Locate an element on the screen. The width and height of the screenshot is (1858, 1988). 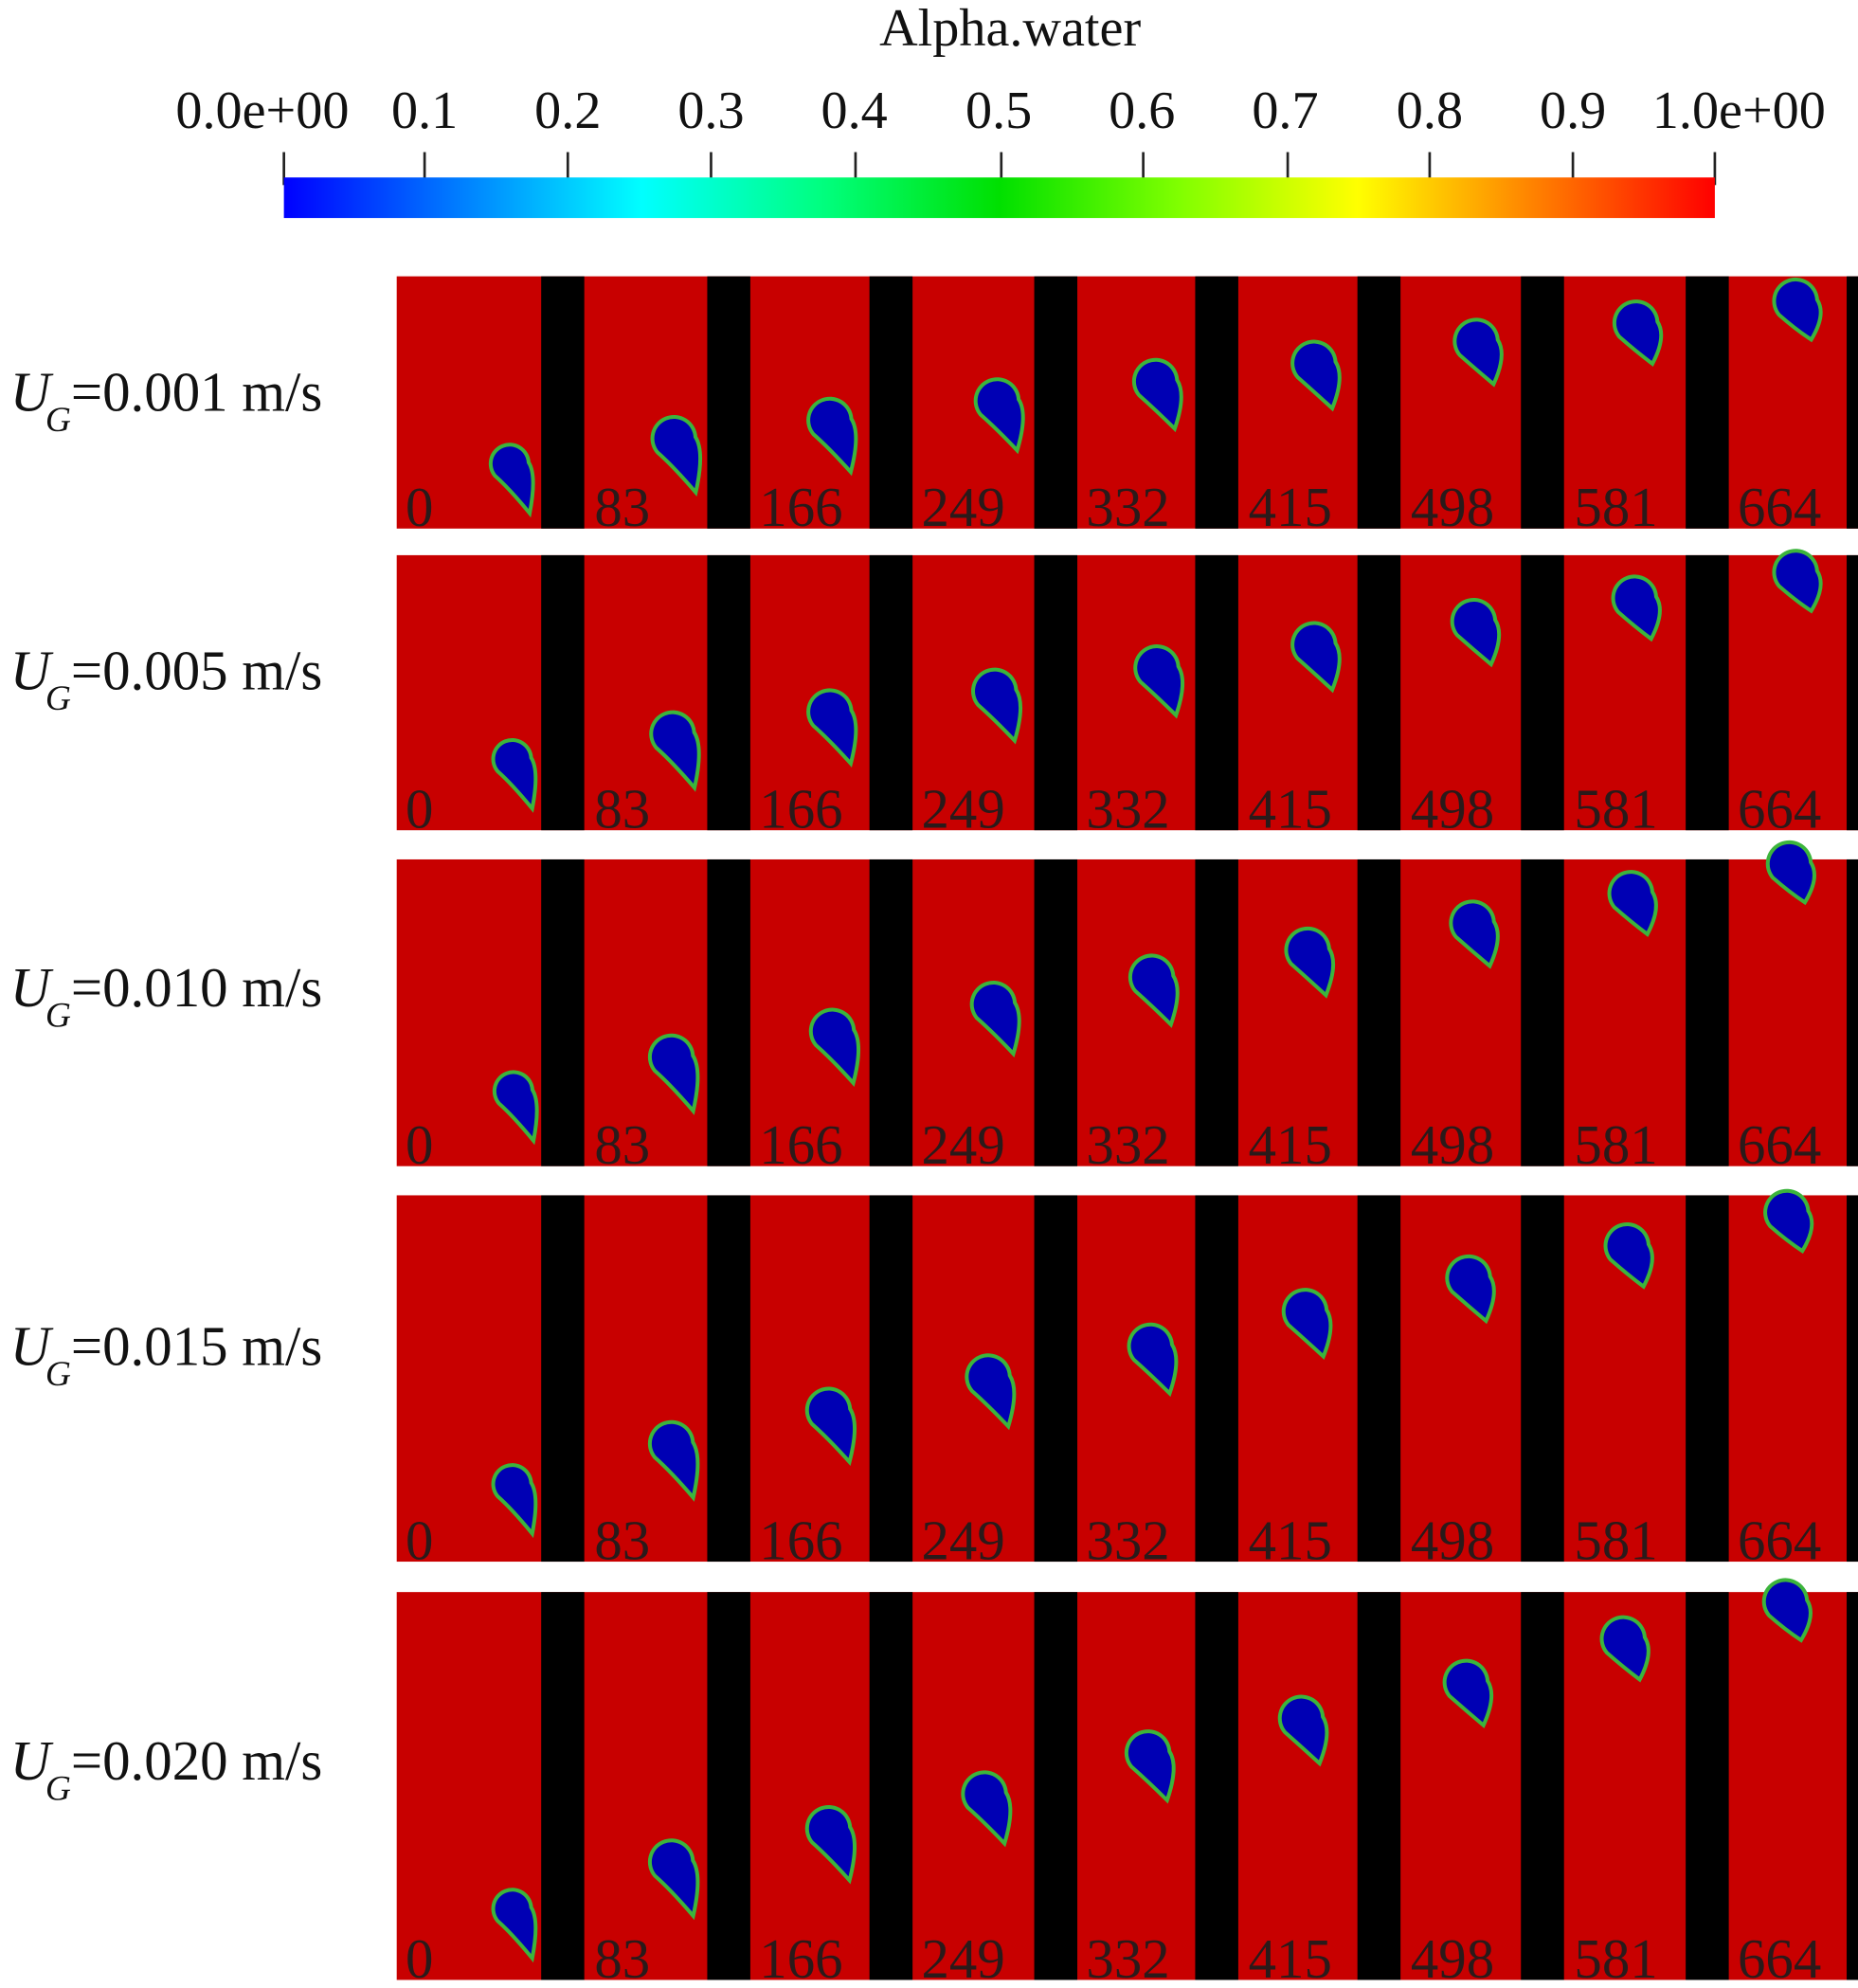
velocity-value: =0.010 m/s is located at coordinates (196, 988).